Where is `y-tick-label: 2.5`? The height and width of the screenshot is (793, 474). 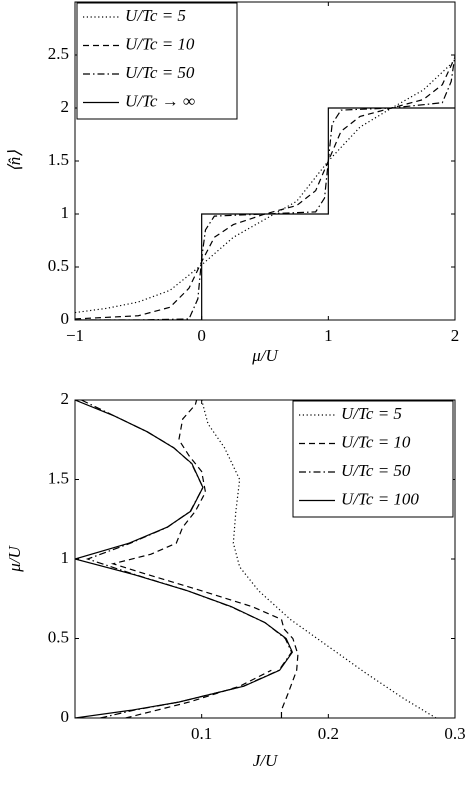 y-tick-label: 2.5 is located at coordinates (58, 53).